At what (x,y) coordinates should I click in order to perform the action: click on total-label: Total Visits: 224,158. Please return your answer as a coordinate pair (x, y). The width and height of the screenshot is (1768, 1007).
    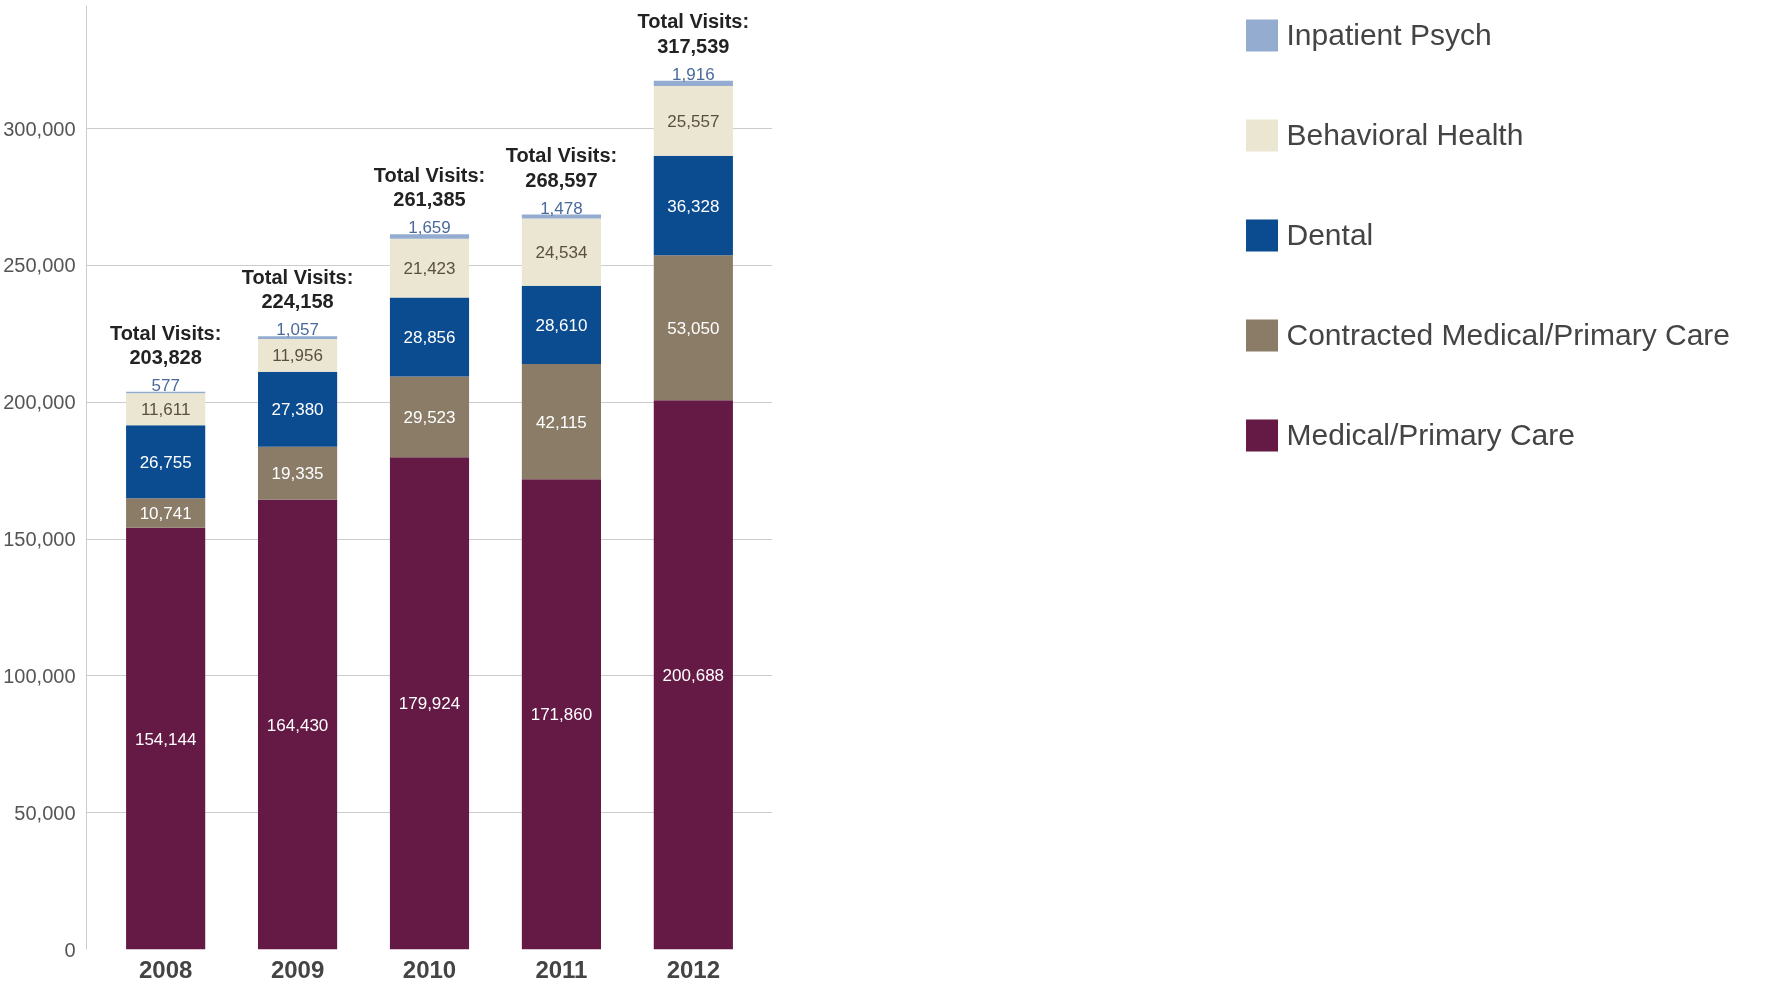
    Looking at the image, I should click on (297, 289).